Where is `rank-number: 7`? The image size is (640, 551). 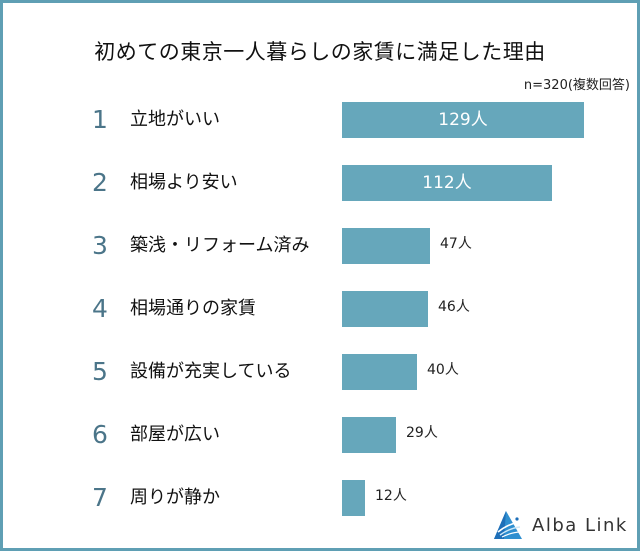 rank-number: 7 is located at coordinates (100, 497).